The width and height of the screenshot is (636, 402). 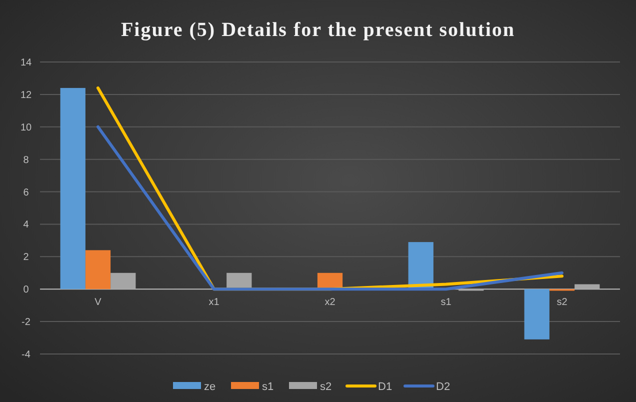 What do you see at coordinates (326, 386) in the screenshot?
I see `legend-label: s2` at bounding box center [326, 386].